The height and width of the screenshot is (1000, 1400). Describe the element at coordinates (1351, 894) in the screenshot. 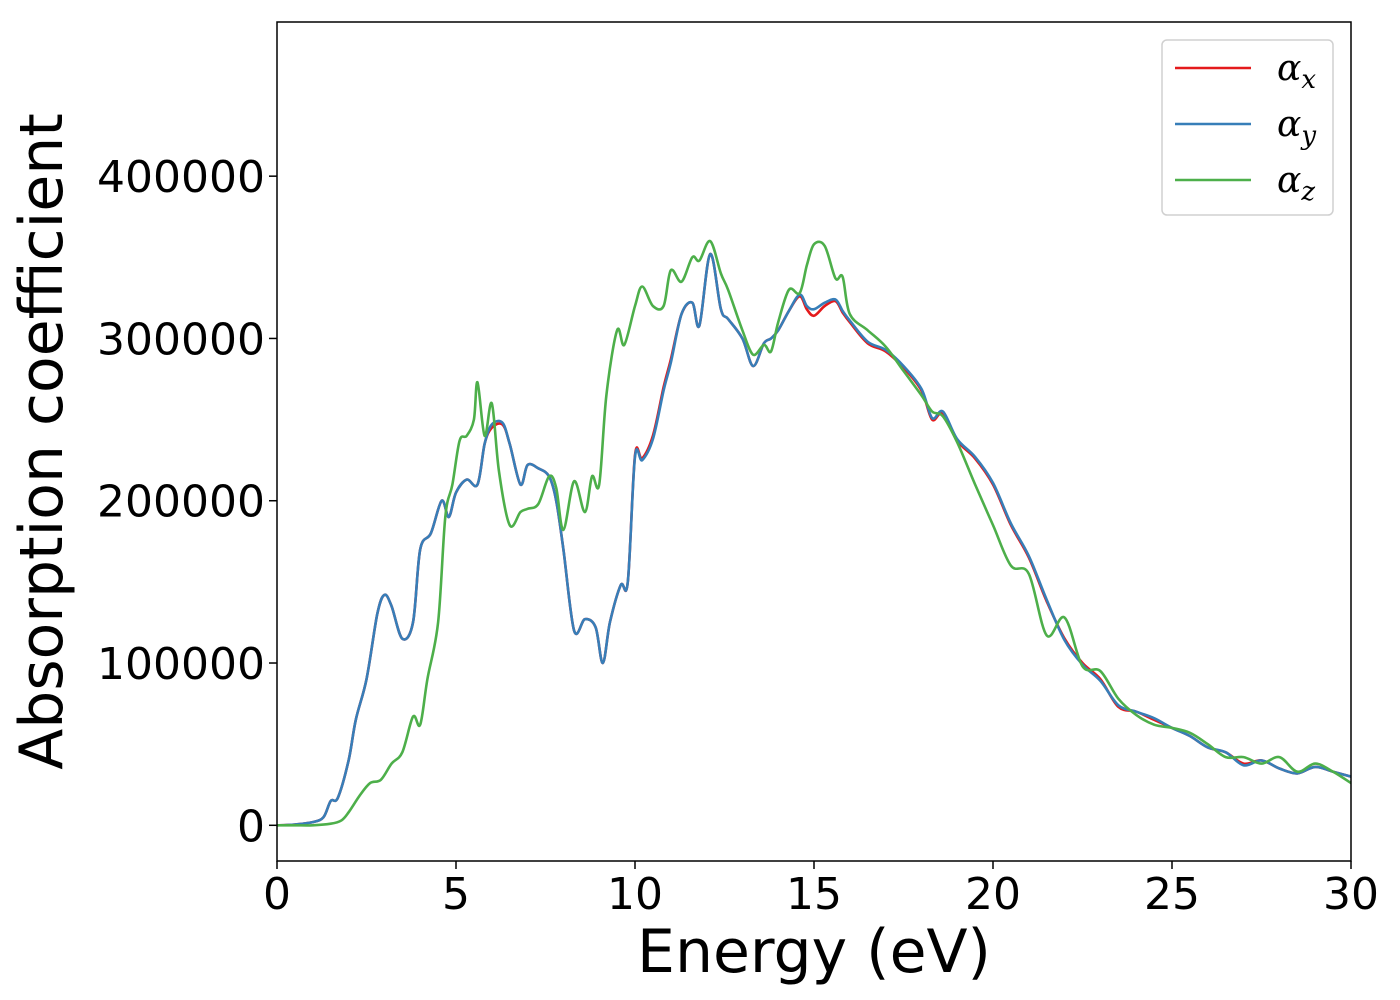

I see `x-tick-label: 30` at that location.